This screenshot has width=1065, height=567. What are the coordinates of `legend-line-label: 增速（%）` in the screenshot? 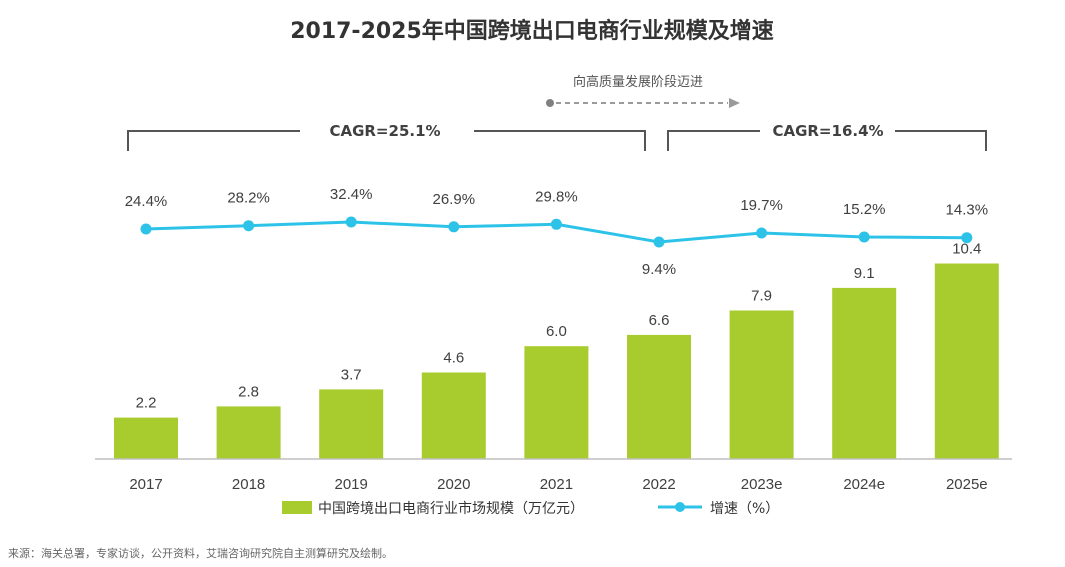 It's located at (744, 509).